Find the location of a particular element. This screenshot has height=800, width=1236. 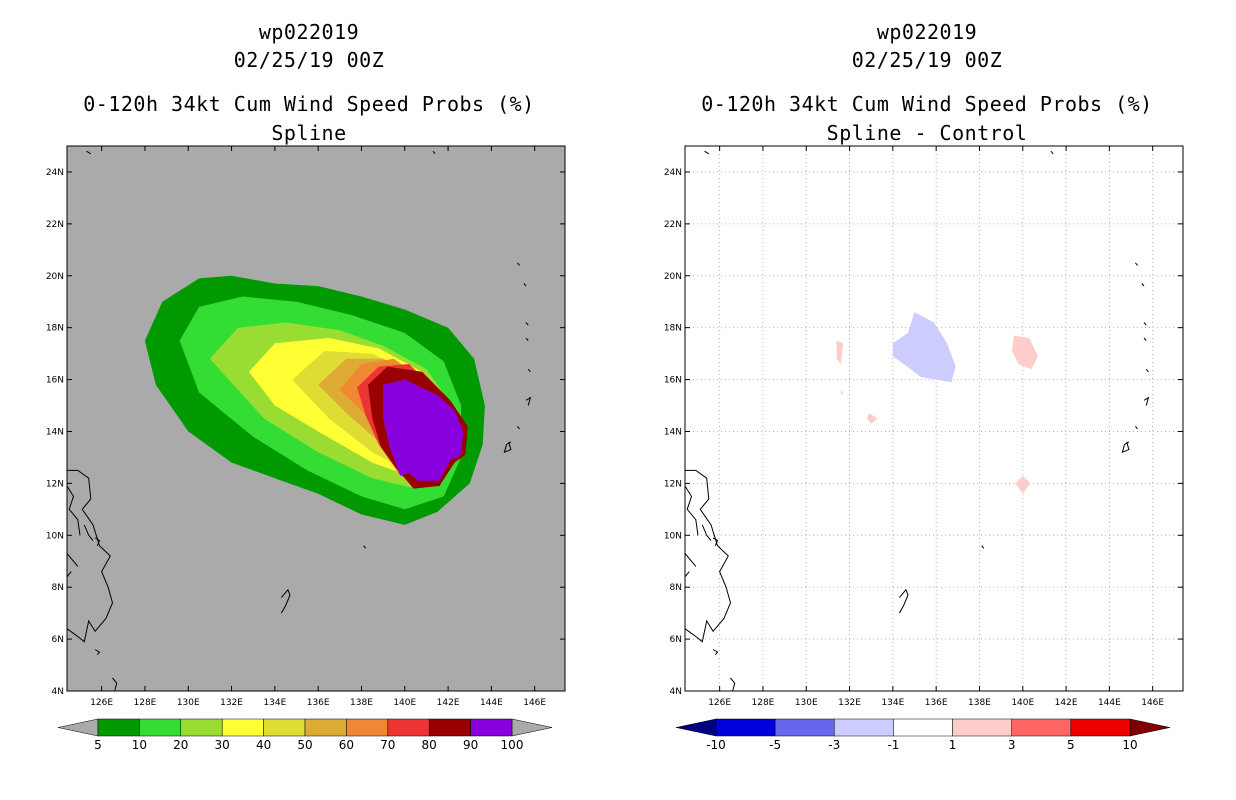

colorbar: 5 10 20 30 40 50 60 70 80 90 100 is located at coordinates (305, 735).